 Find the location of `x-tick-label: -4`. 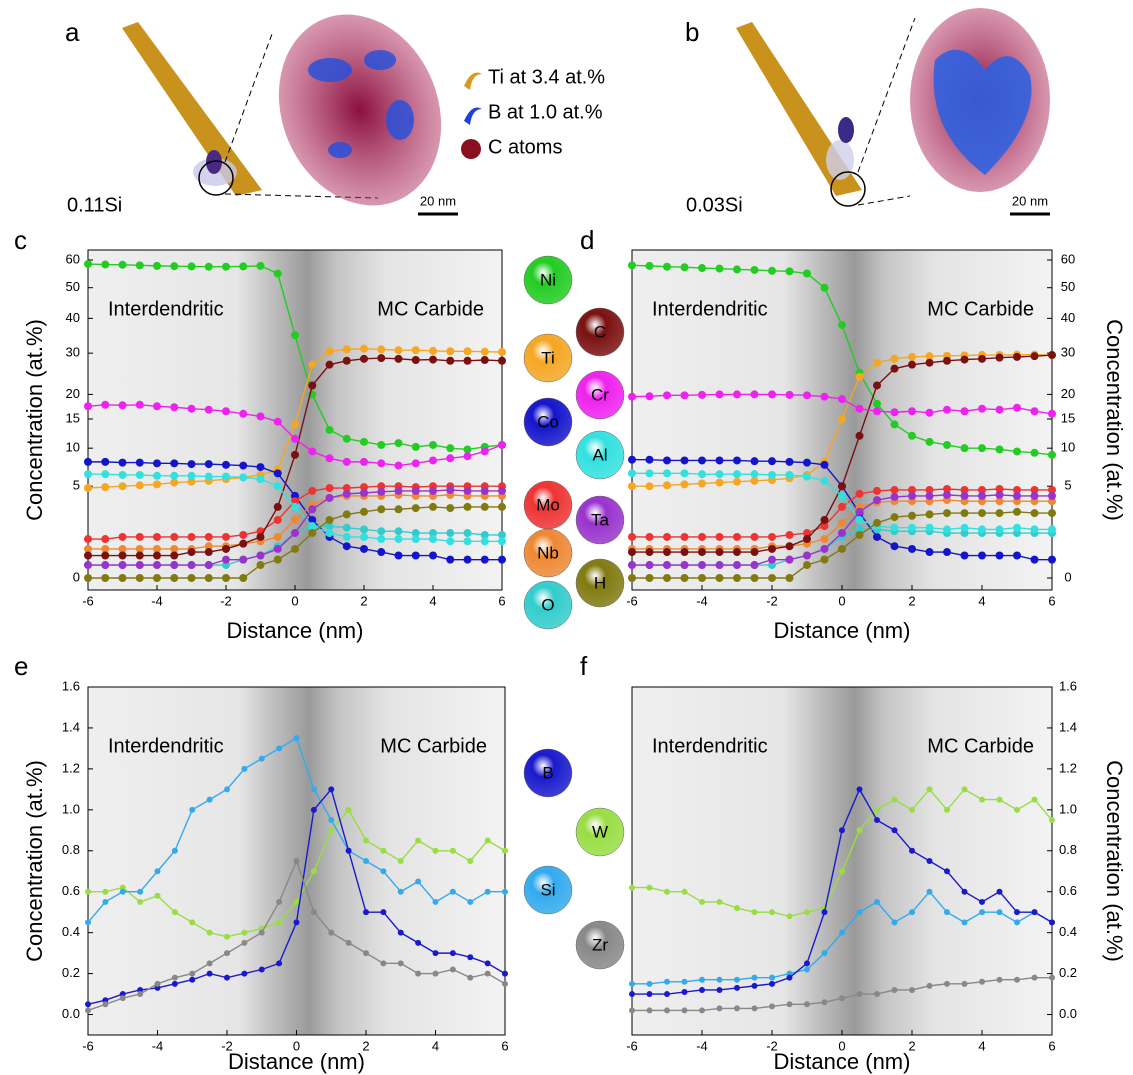

x-tick-label: -4 is located at coordinates (158, 1045).